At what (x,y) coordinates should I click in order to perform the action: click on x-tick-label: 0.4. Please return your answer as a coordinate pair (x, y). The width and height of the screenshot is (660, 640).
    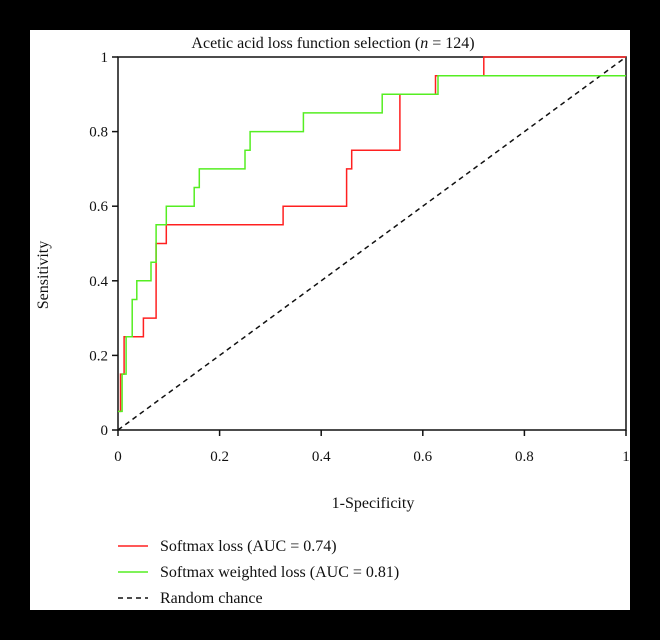
    Looking at the image, I should click on (321, 457).